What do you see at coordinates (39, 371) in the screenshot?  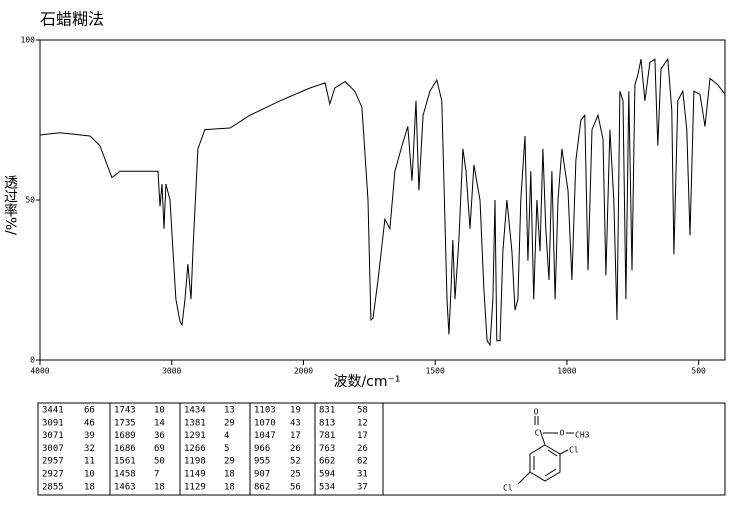 I see `x-tick-label: 4000` at bounding box center [39, 371].